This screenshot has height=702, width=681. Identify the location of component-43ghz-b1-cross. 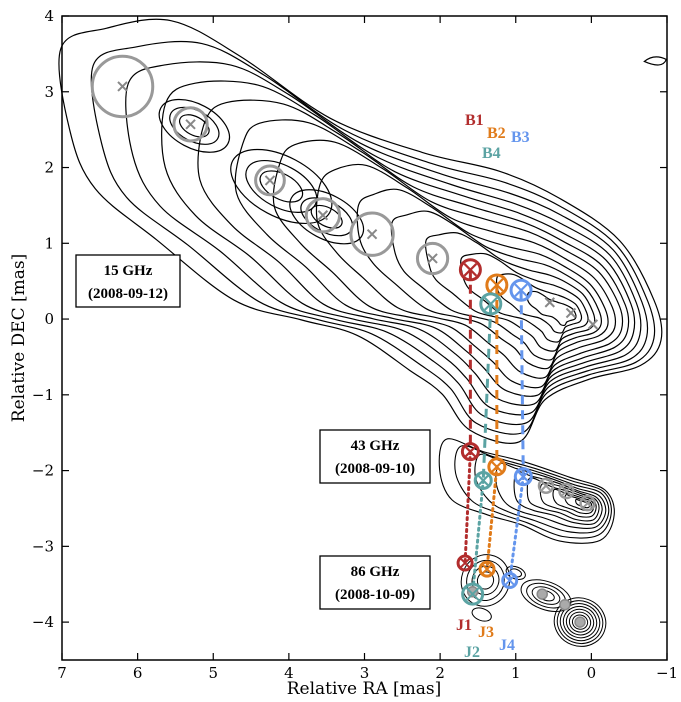
(470, 452).